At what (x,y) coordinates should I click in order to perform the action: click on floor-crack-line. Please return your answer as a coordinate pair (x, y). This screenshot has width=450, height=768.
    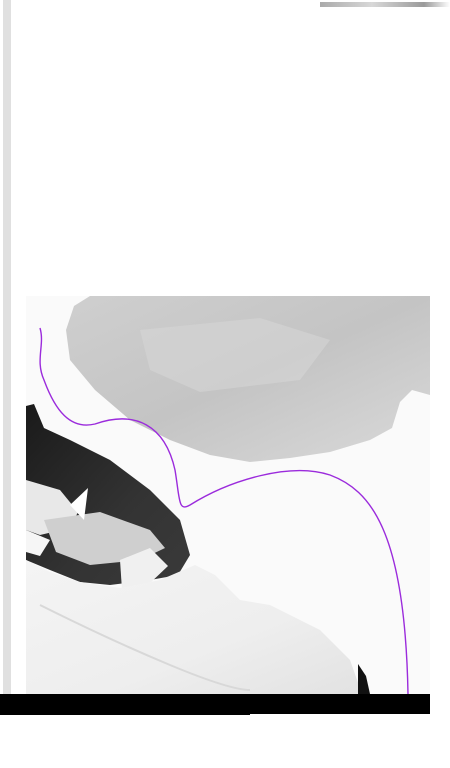
    Looking at the image, I should click on (145, 647).